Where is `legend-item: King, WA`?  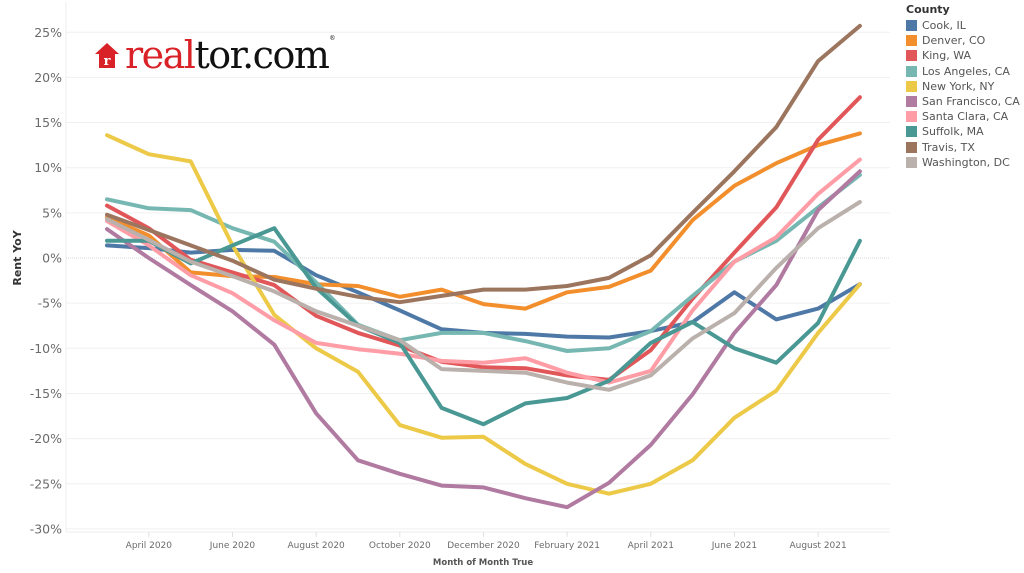
legend-item: King, WA is located at coordinates (963, 55).